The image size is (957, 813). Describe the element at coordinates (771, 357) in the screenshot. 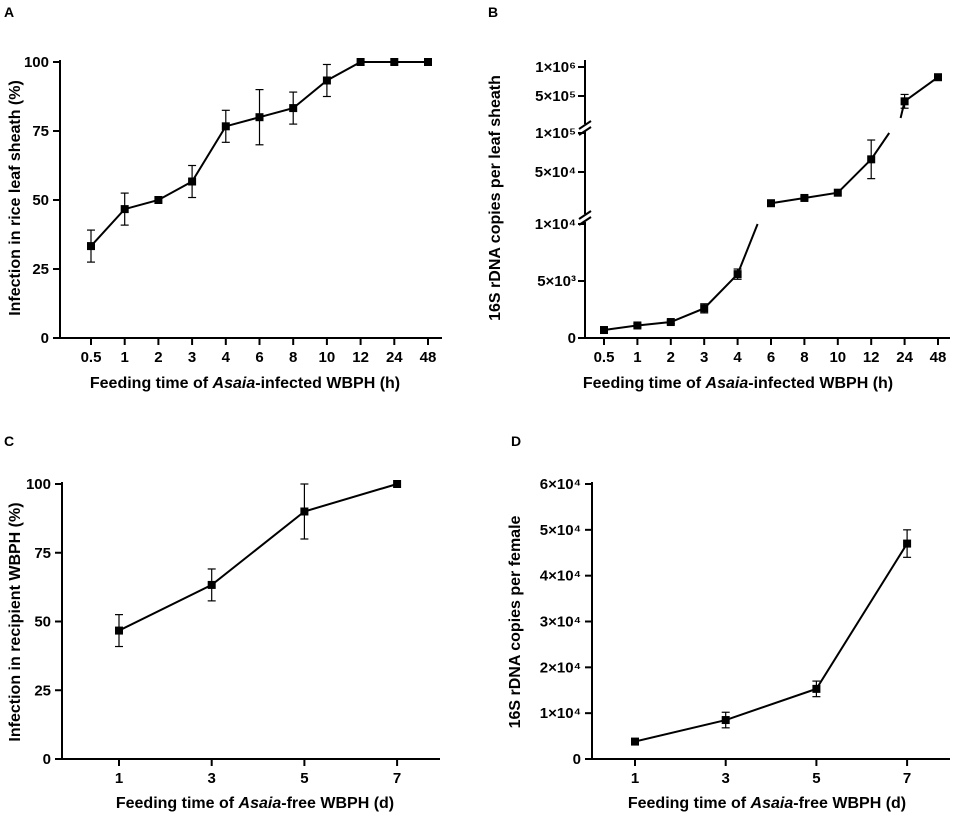

I see `x-tick-label-b: 6` at that location.